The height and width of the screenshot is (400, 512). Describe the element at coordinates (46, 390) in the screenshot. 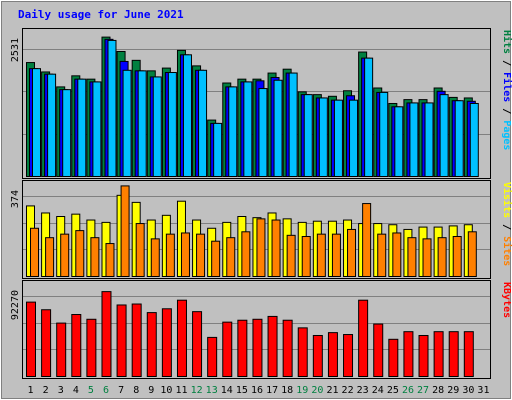

I see `day-label: 2` at that location.